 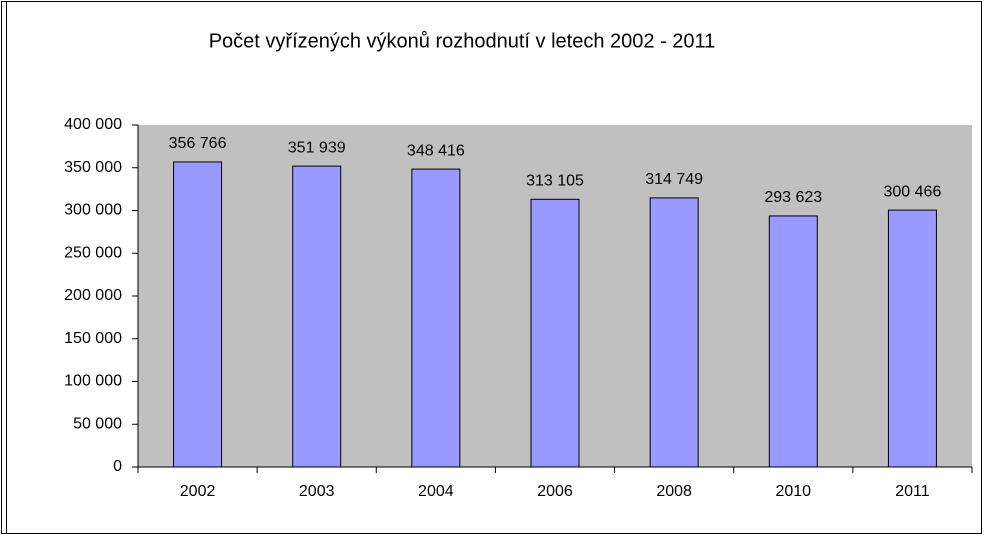 What do you see at coordinates (117, 466) in the screenshot?
I see `y-tick-label: 0` at bounding box center [117, 466].